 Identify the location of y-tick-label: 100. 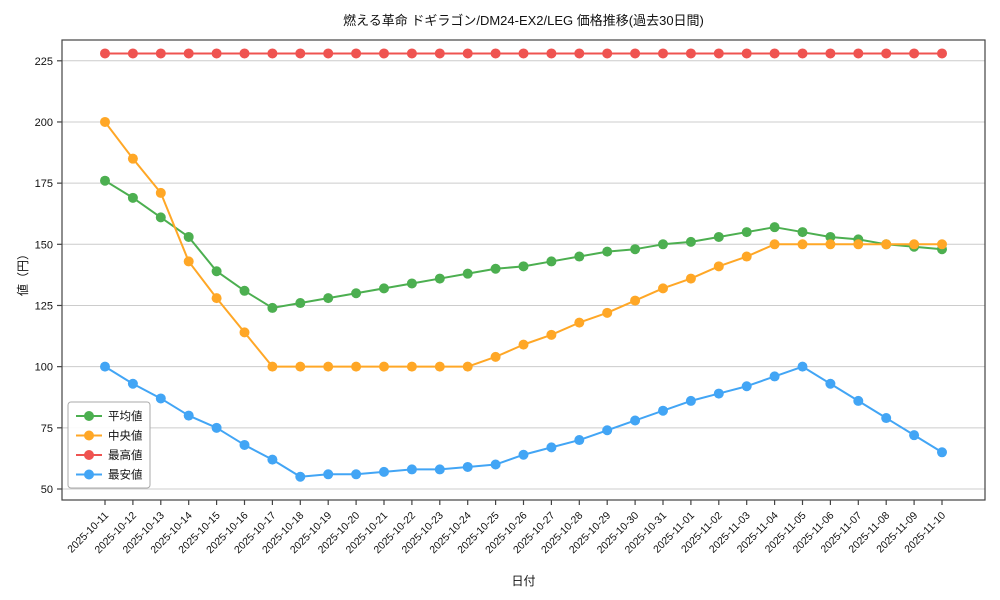
(44, 368).